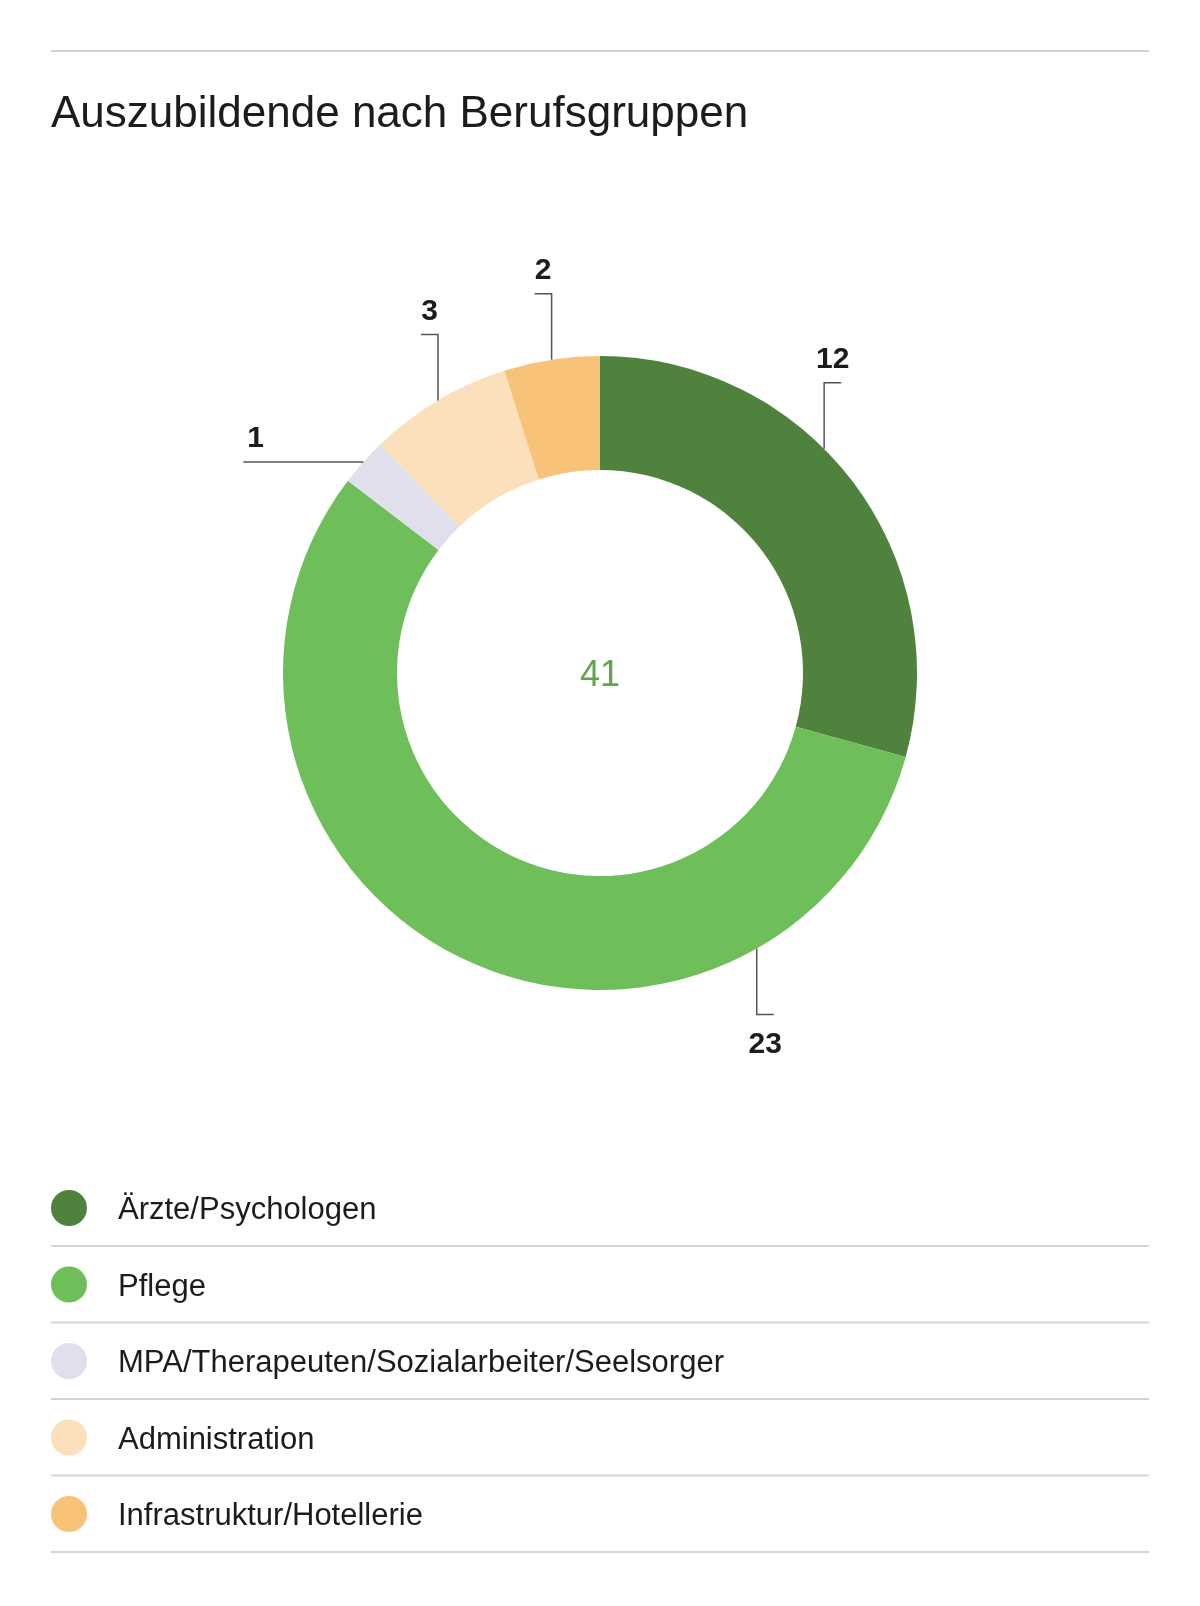  I want to click on data-label: 1, so click(256, 437).